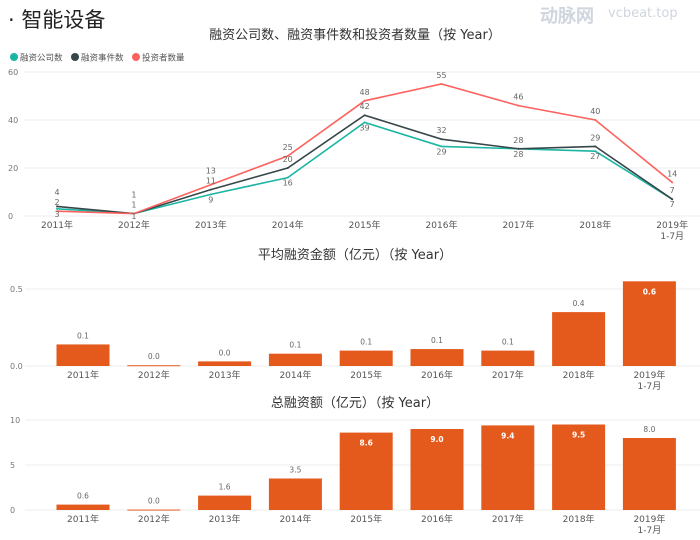 This screenshot has height=540, width=700. I want to click on data-label: 42, so click(365, 106).